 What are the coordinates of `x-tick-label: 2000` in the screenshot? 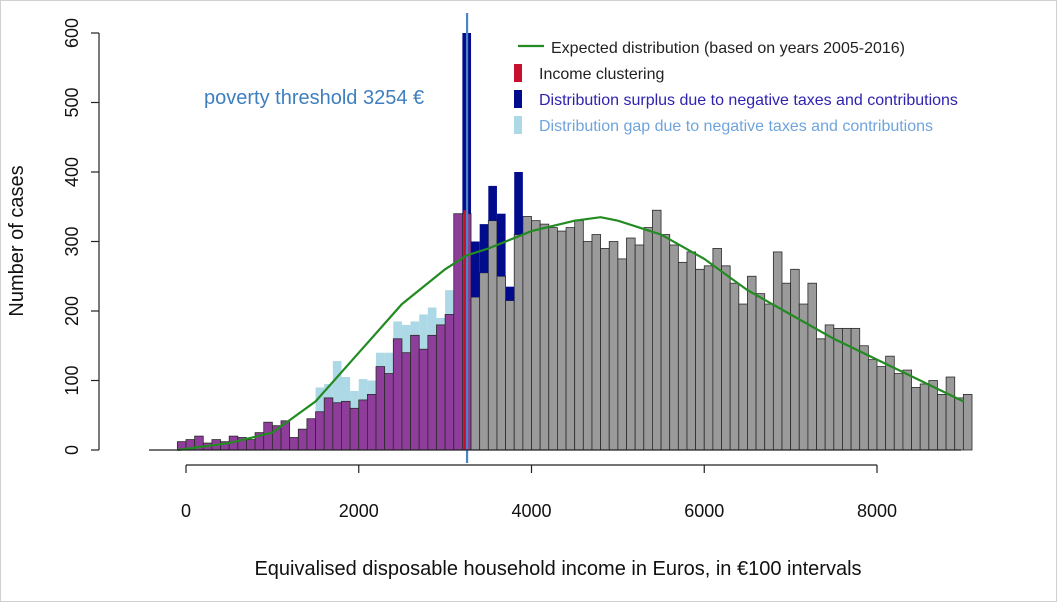 It's located at (359, 511).